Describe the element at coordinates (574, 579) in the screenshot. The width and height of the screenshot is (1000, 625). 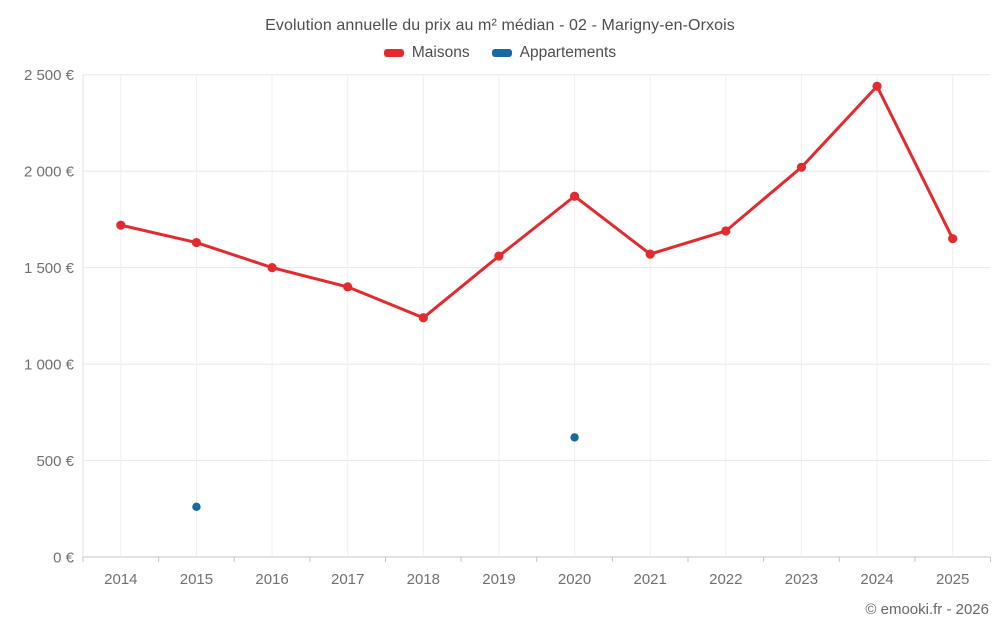
I see `x-axis-tick-label: 2020` at that location.